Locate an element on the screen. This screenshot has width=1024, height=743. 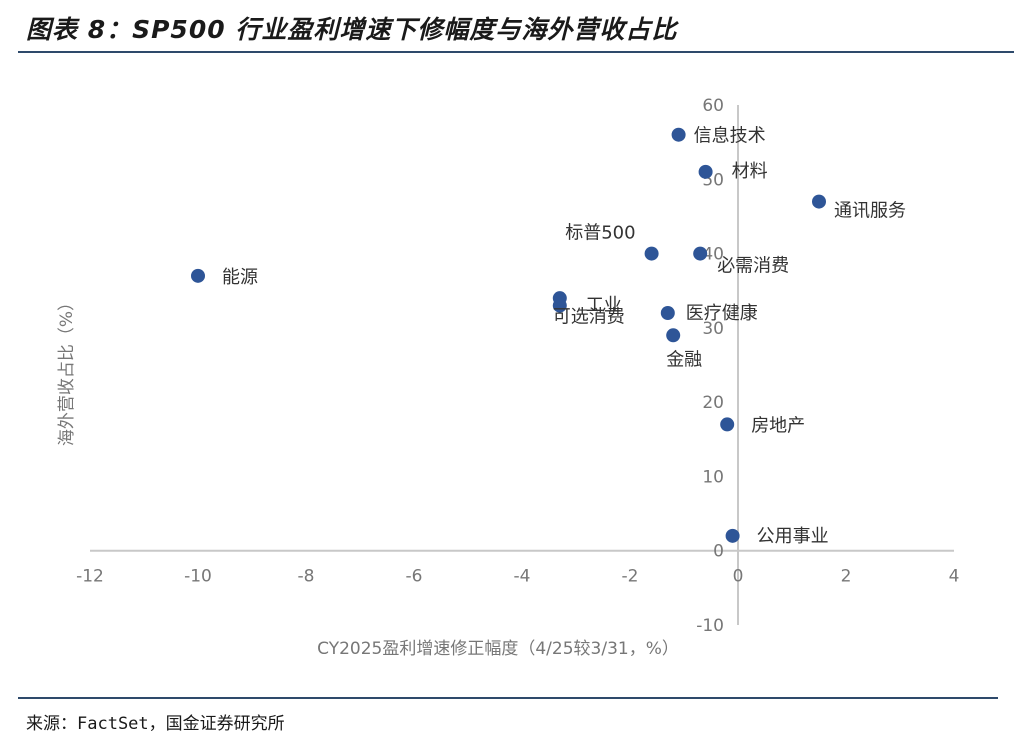
x-tick-labels: -12 -10 -8 -6 -4 -2 0 2 4 is located at coordinates (517, 577).